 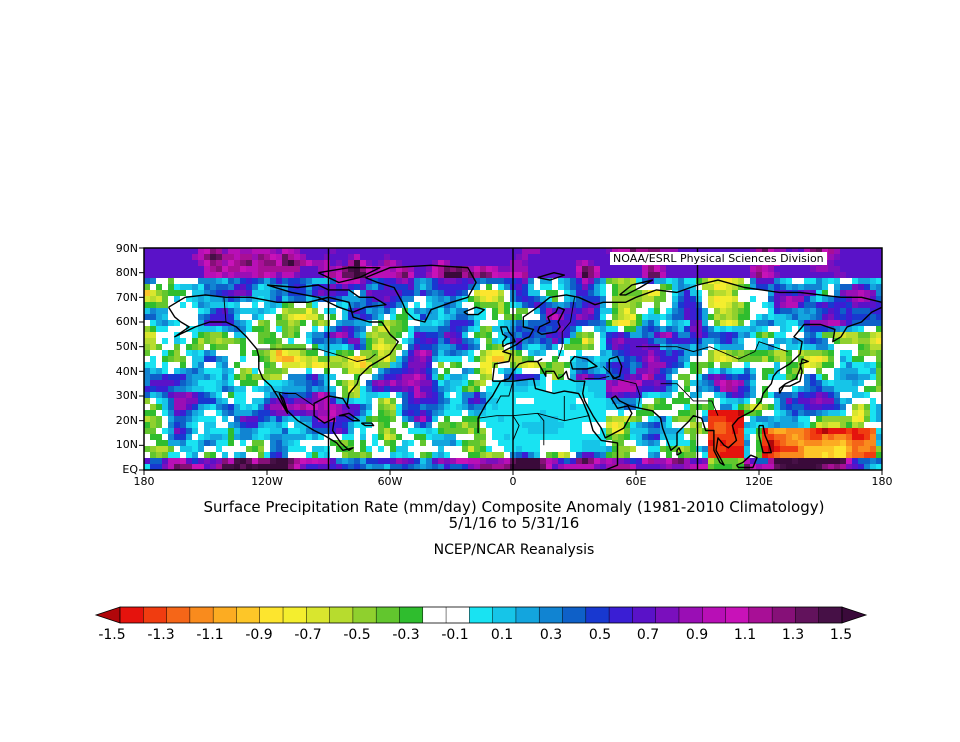 I want to click on coastline, so click(x=679, y=451).